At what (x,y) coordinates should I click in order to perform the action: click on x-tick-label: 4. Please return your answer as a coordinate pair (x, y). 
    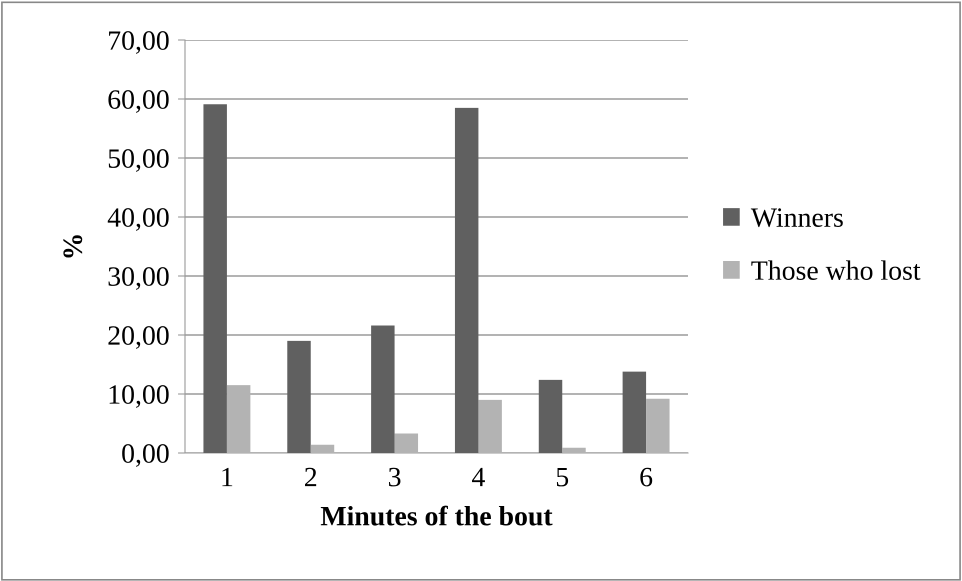
    Looking at the image, I should click on (478, 477).